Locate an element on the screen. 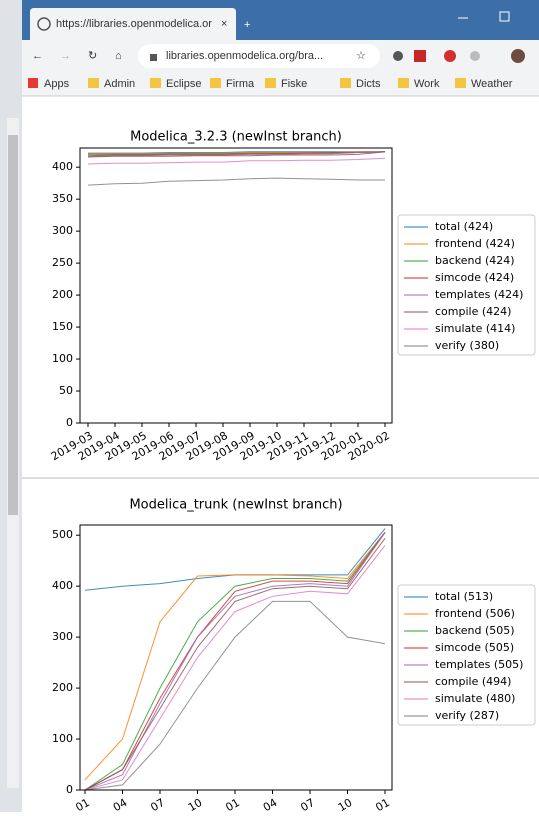  legend-label: frontend (424) is located at coordinates (475, 243).